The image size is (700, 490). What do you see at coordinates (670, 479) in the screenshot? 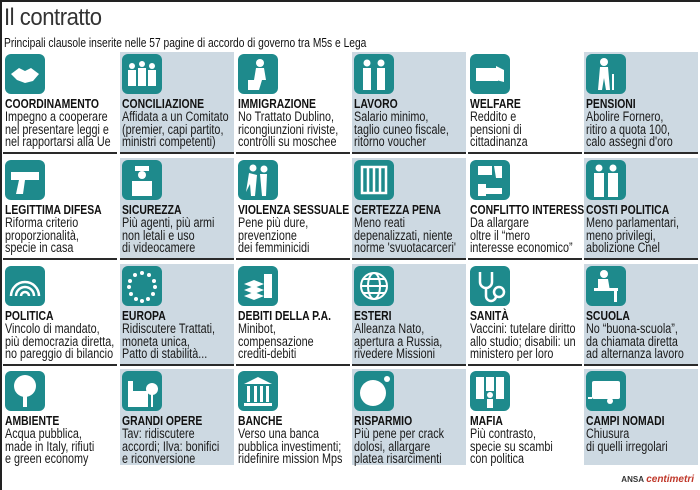
I see `credit-brand: centimetri` at bounding box center [670, 479].